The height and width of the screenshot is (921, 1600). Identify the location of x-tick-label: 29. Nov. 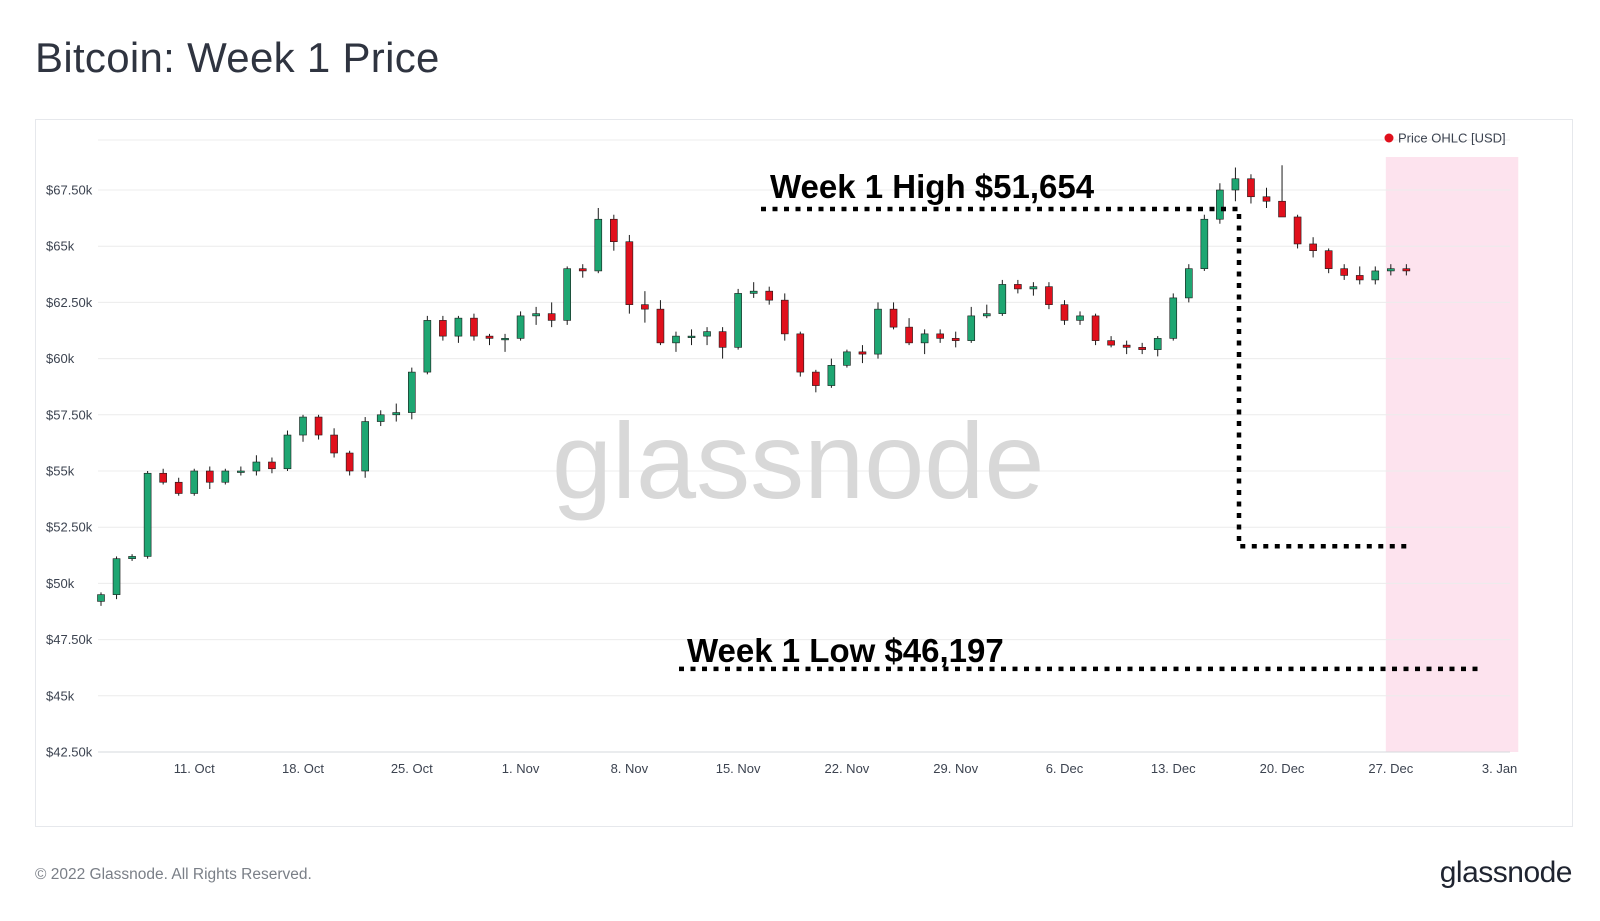
(955, 768).